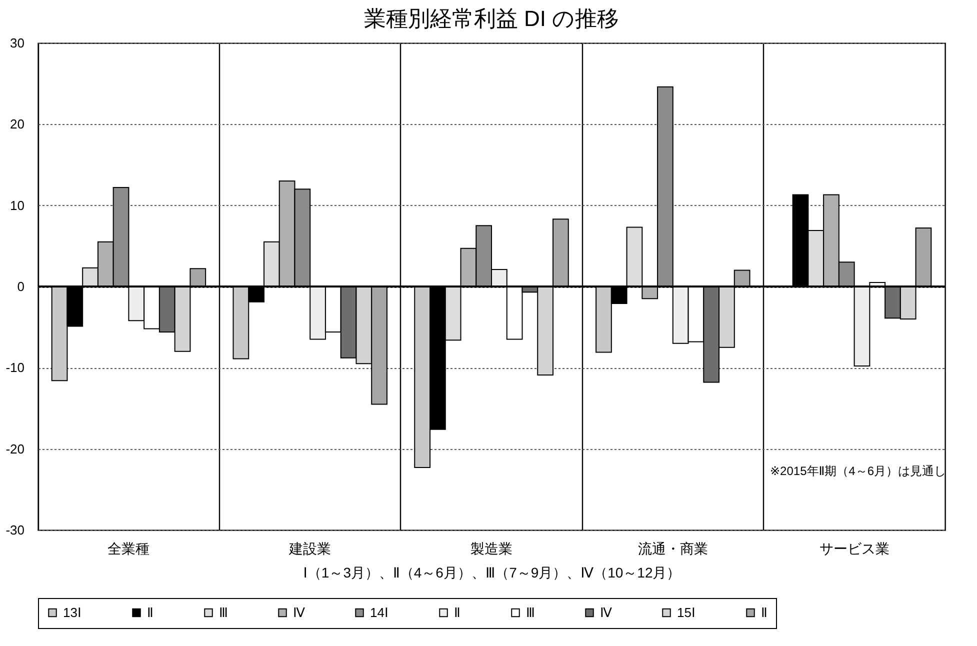  Describe the element at coordinates (17, 205) in the screenshot. I see `y-tick-label: 10` at that location.